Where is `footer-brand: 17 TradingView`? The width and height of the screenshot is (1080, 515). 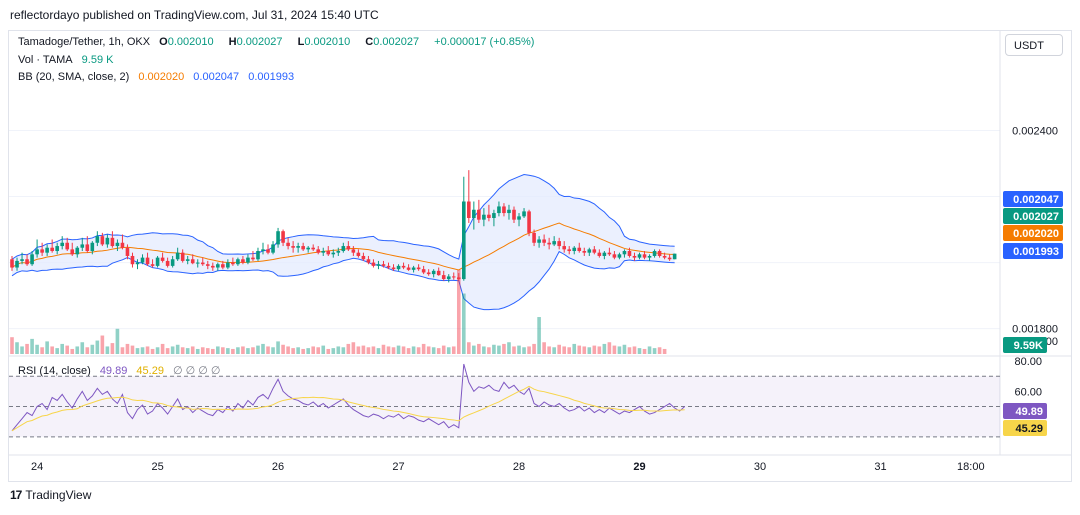 footer-brand: 17 TradingView is located at coordinates (50, 495).